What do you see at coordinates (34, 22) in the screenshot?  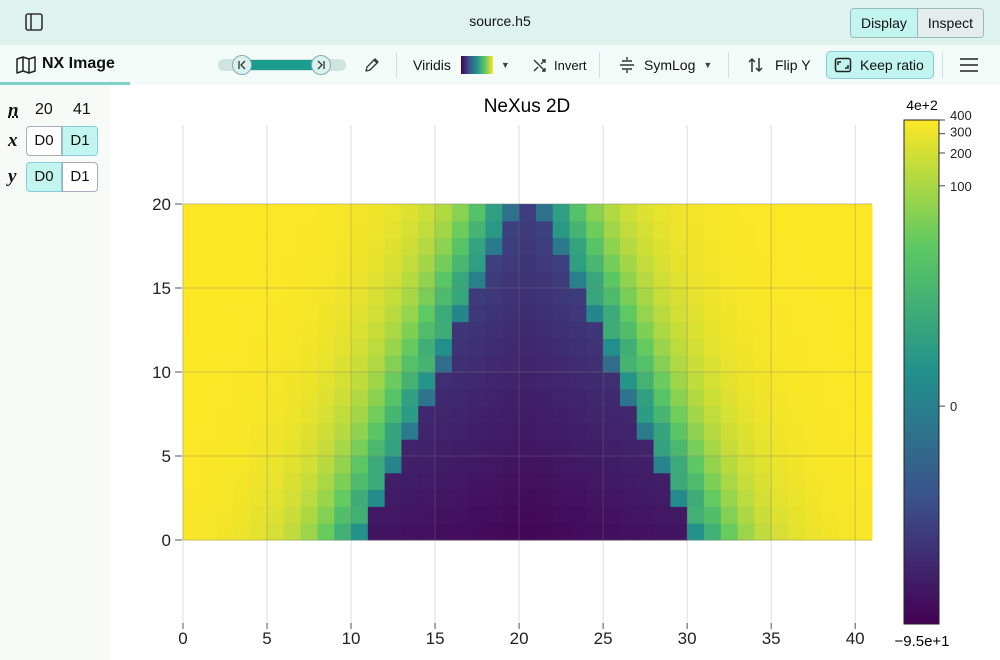 I see `sidebar-toggle-icon` at bounding box center [34, 22].